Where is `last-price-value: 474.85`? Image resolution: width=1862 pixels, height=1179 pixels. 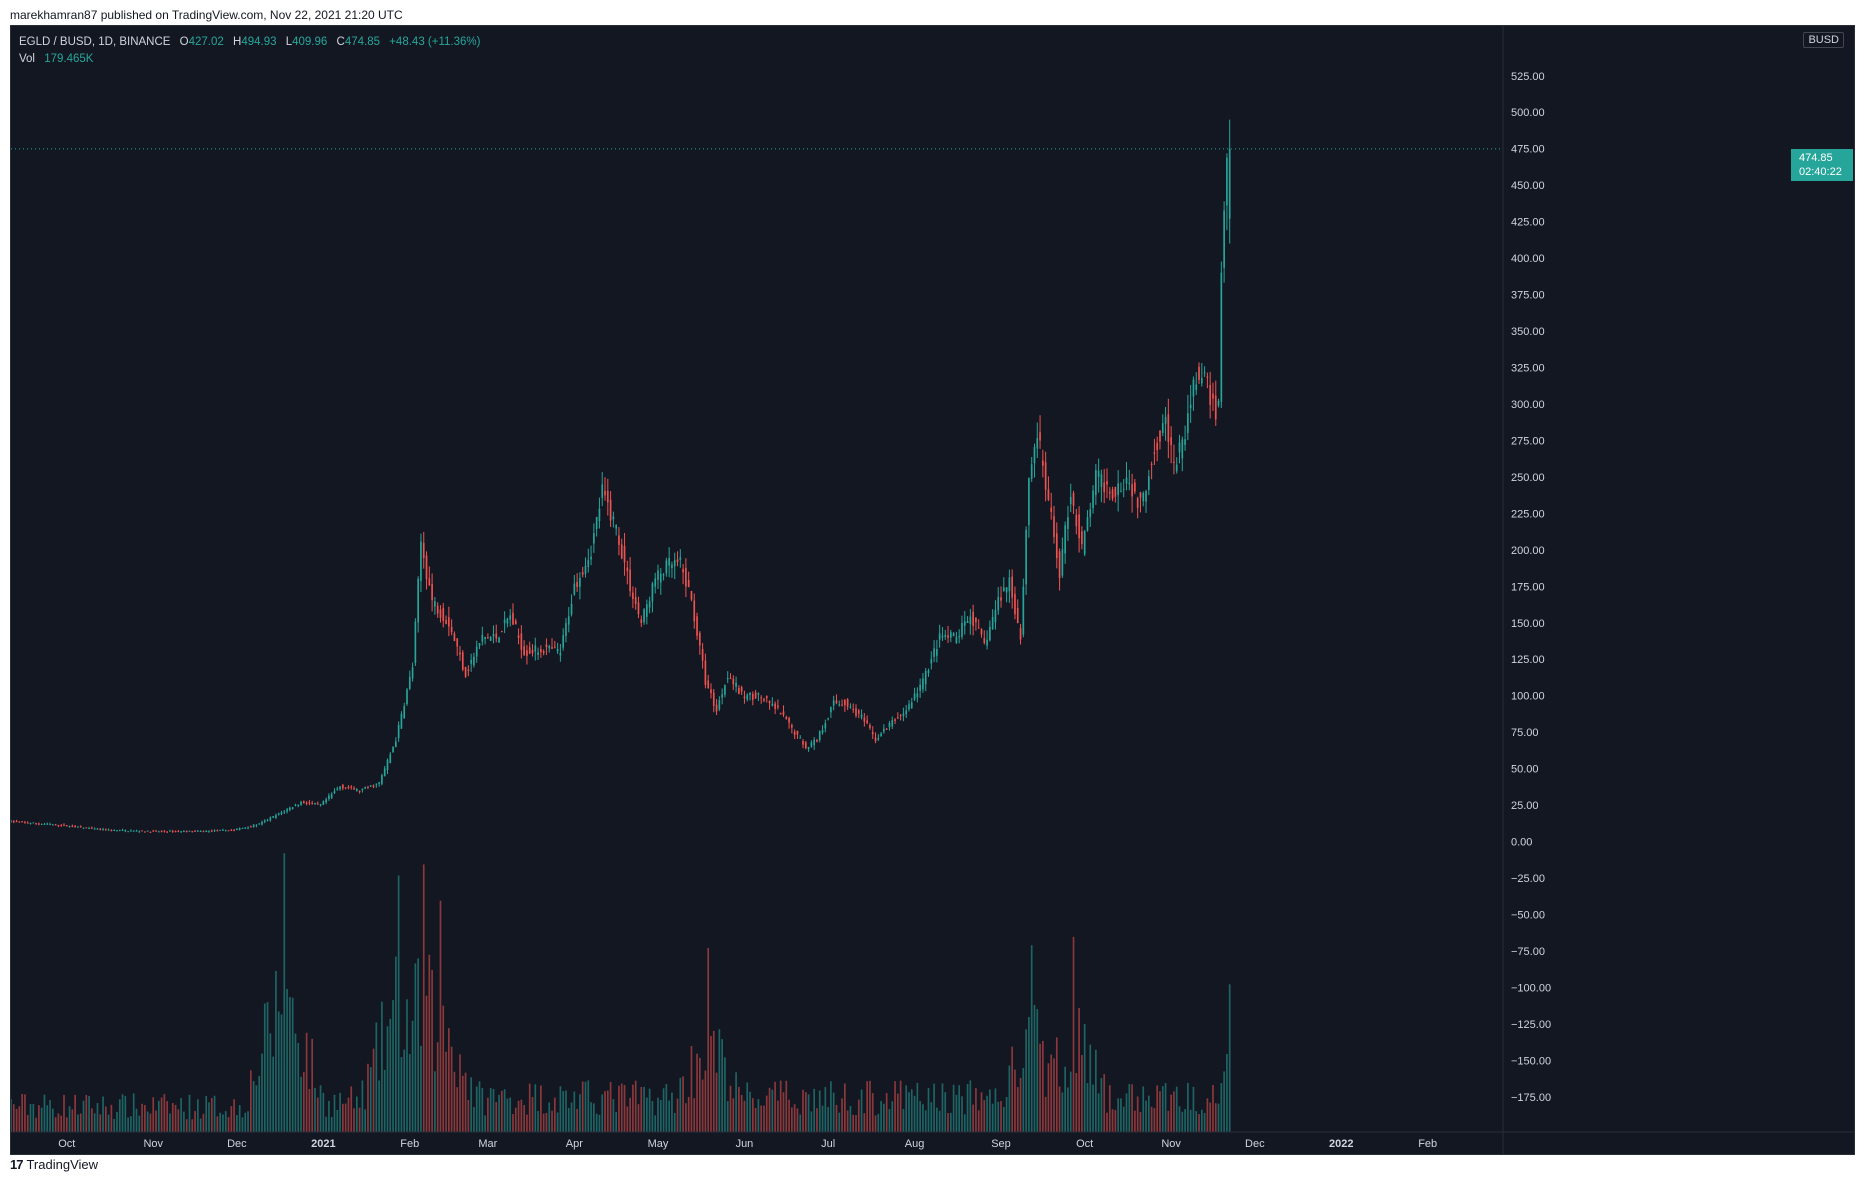 last-price-value: 474.85 is located at coordinates (1816, 158).